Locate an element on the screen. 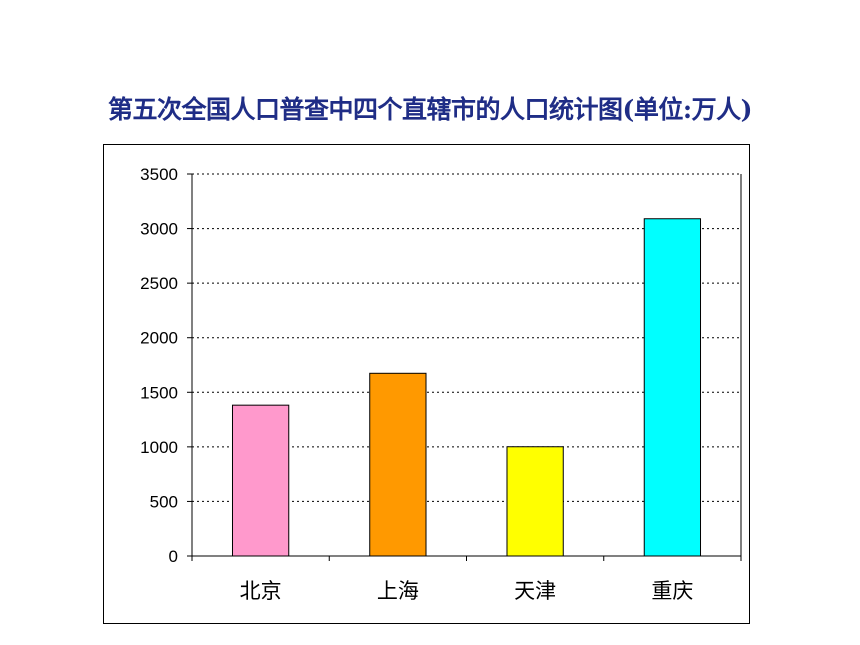 This screenshot has width=860, height=645. y-tick-label: 2500 is located at coordinates (159, 283).